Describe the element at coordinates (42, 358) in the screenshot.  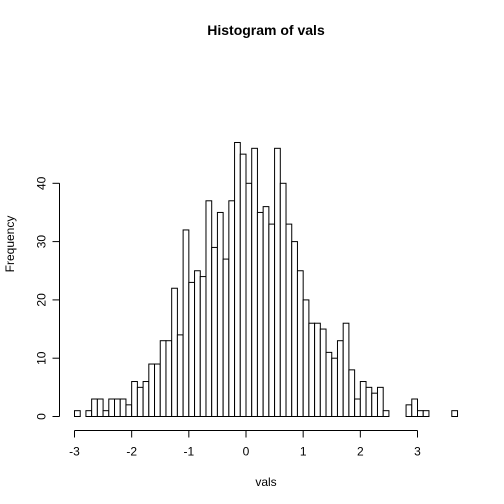
I see `y-tick-label: 10` at that location.